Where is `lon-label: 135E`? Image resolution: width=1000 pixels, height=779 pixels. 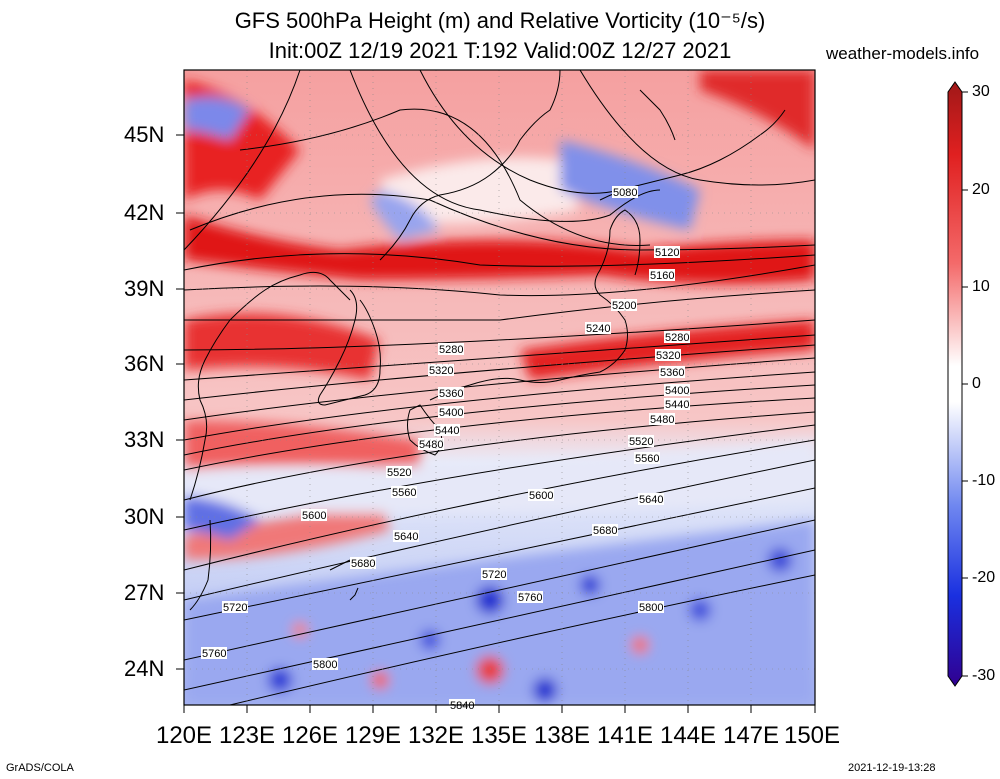
lon-label: 135E is located at coordinates (499, 735).